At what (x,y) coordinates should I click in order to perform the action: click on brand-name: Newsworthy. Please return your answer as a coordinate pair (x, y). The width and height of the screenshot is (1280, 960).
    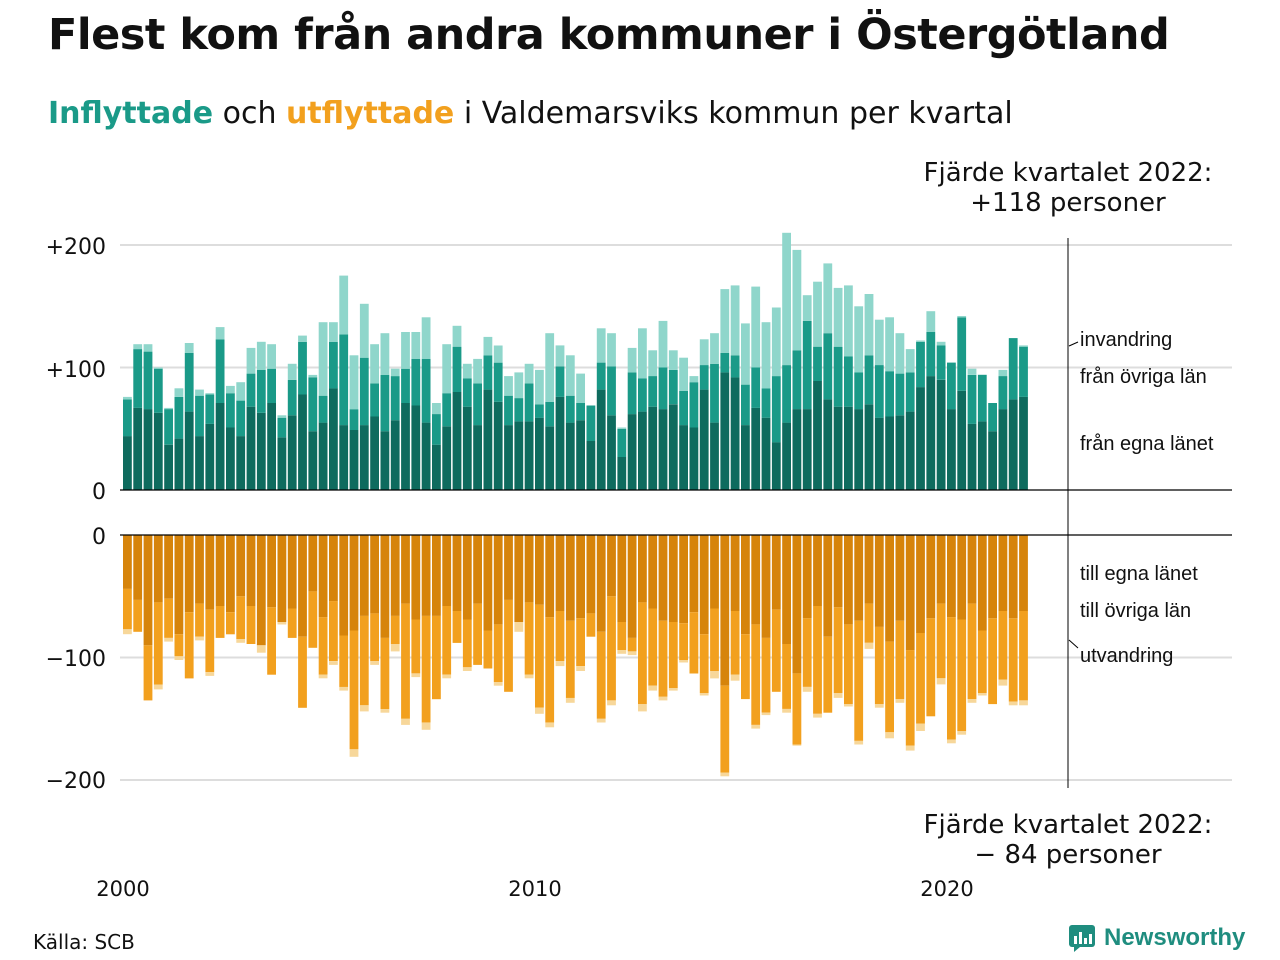
    Looking at the image, I should click on (1175, 937).